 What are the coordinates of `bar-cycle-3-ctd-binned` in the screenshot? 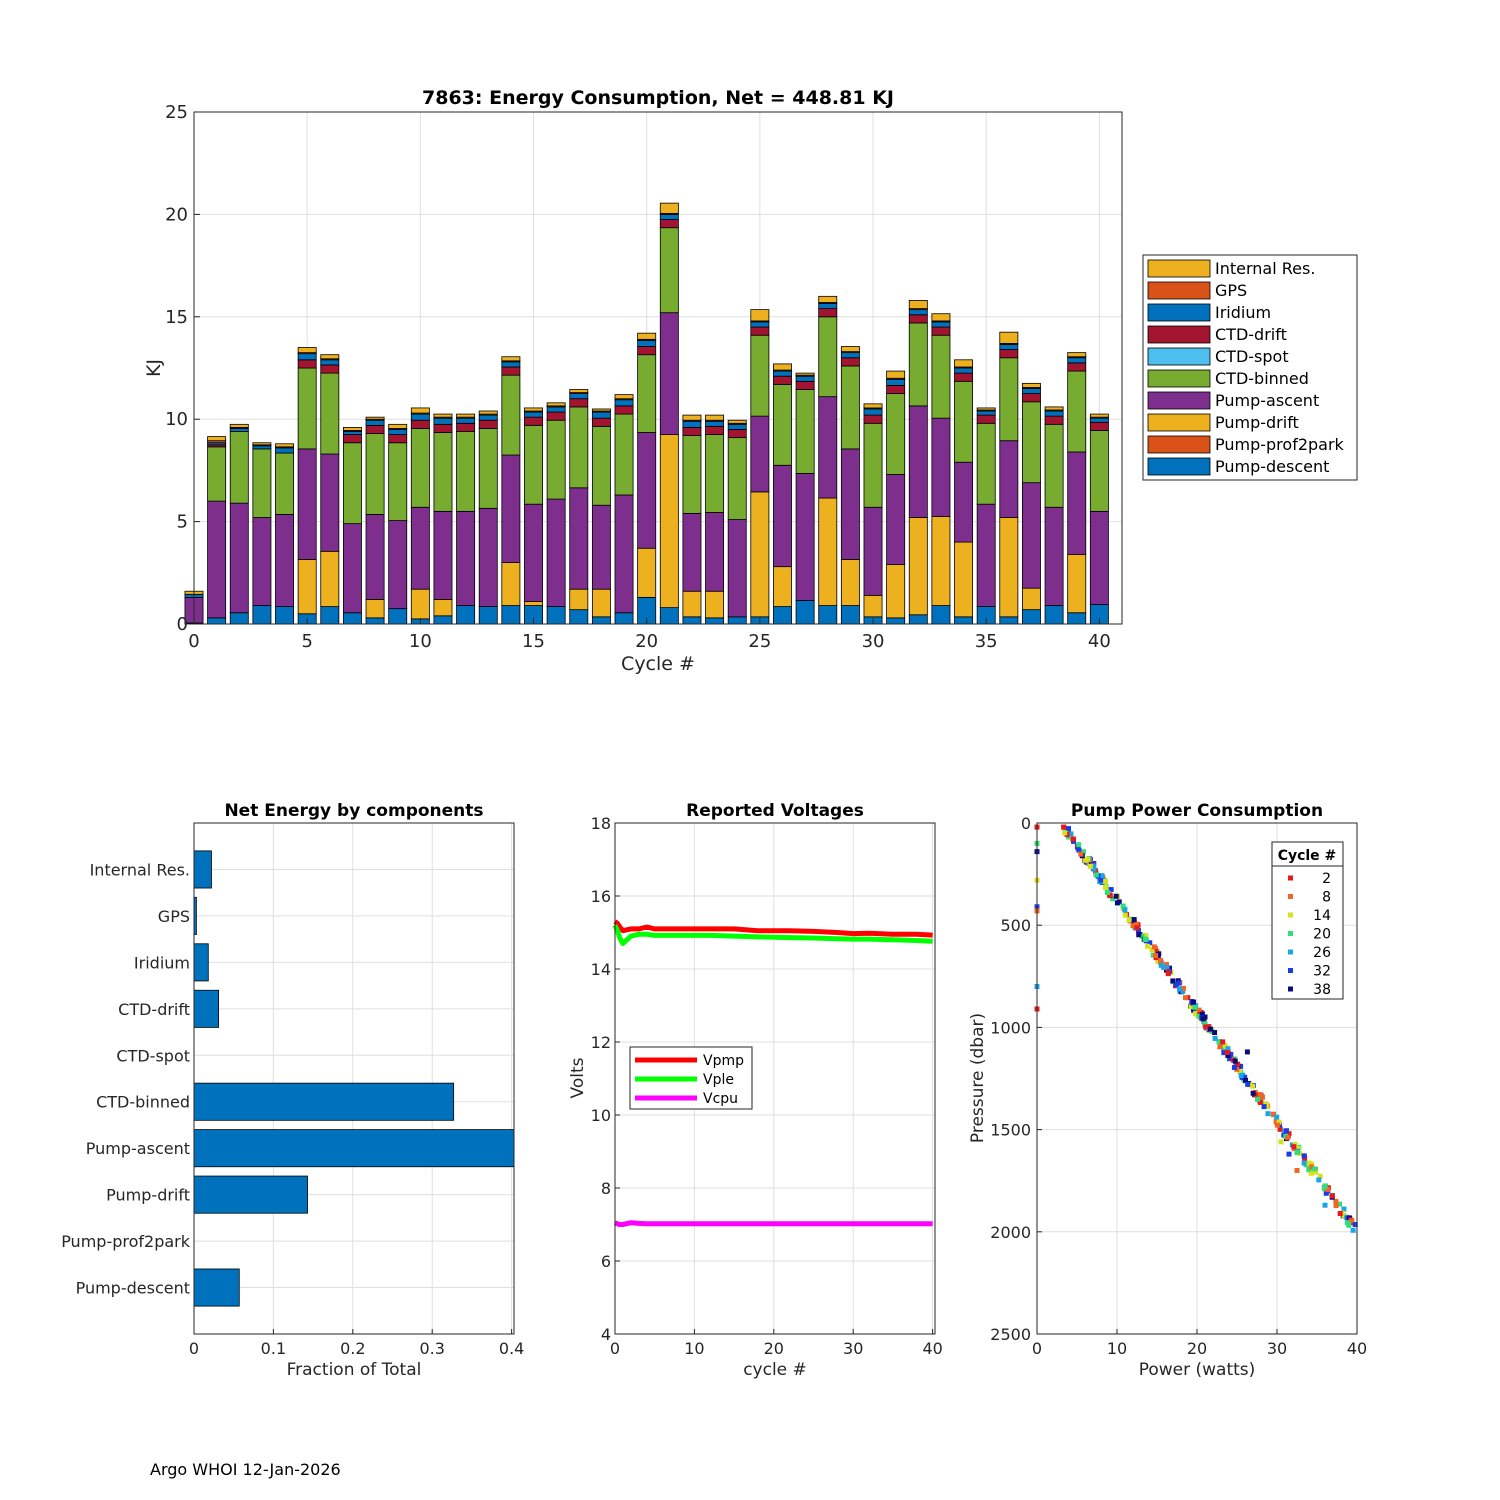 It's located at (262, 483).